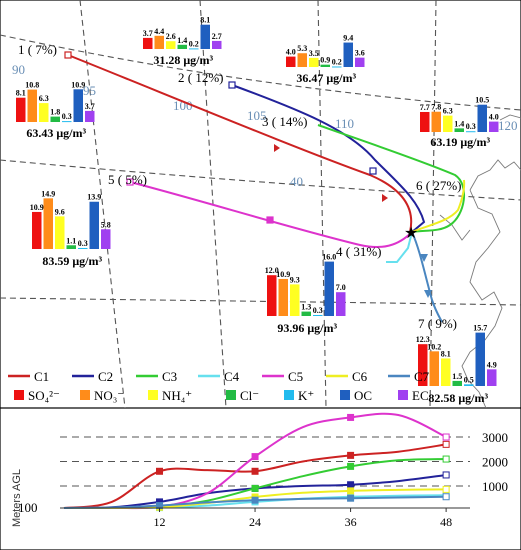 This screenshot has height=550, width=521. Describe the element at coordinates (283, 274) in the screenshot. I see `bar-value-cluster-4-2: 10.9` at that location.